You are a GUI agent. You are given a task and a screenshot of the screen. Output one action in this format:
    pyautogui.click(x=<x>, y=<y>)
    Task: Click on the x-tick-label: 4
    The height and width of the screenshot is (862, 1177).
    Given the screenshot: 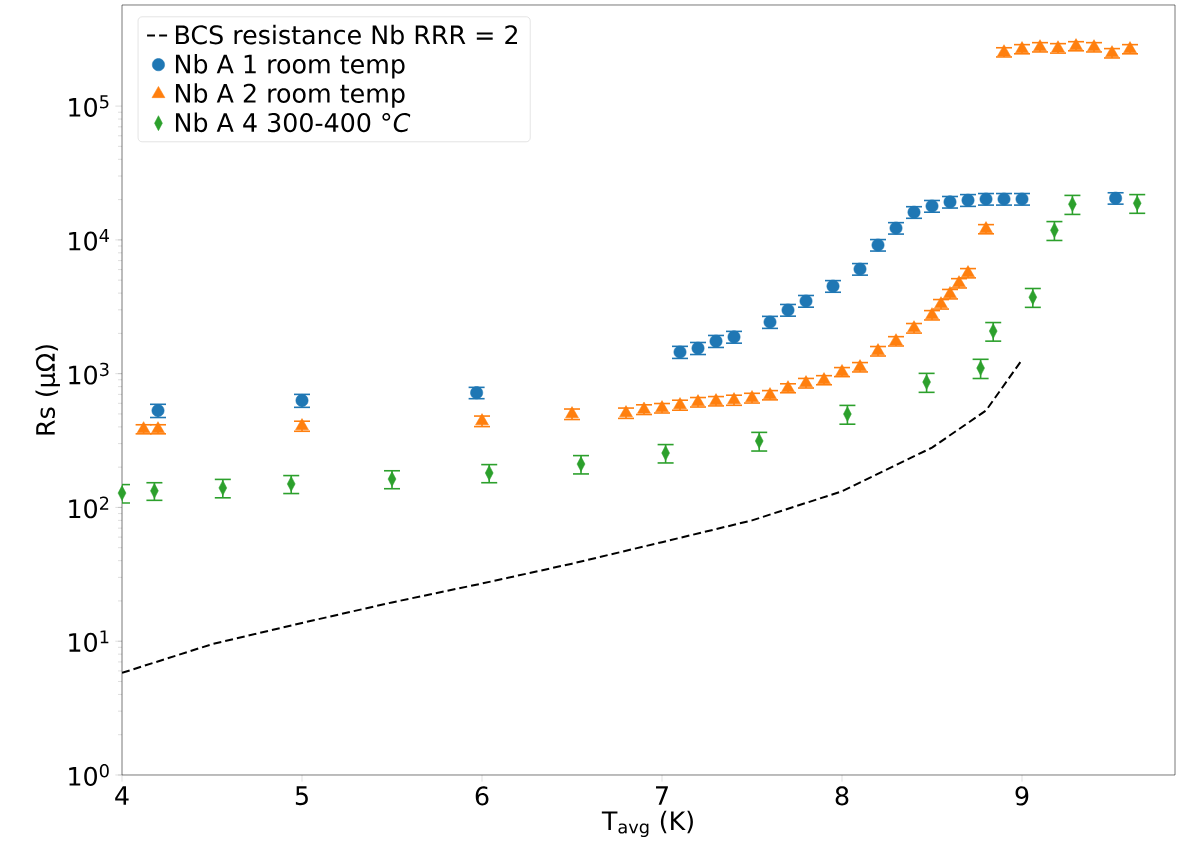 What is the action you would take?
    pyautogui.click(x=122, y=795)
    